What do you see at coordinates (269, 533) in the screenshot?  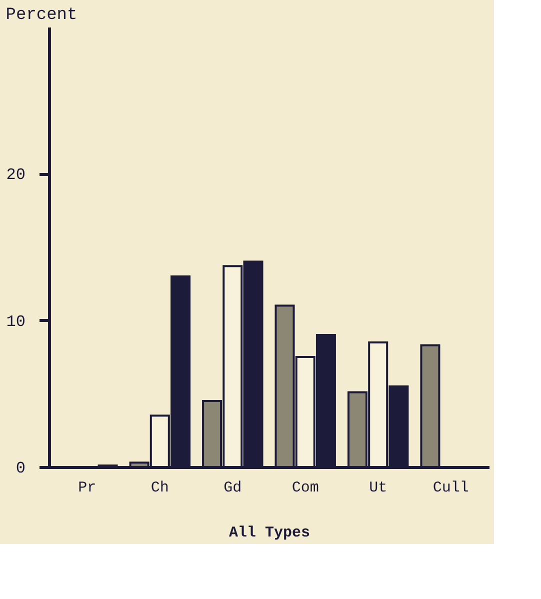 I see `x-axis-title: All Types` at bounding box center [269, 533].